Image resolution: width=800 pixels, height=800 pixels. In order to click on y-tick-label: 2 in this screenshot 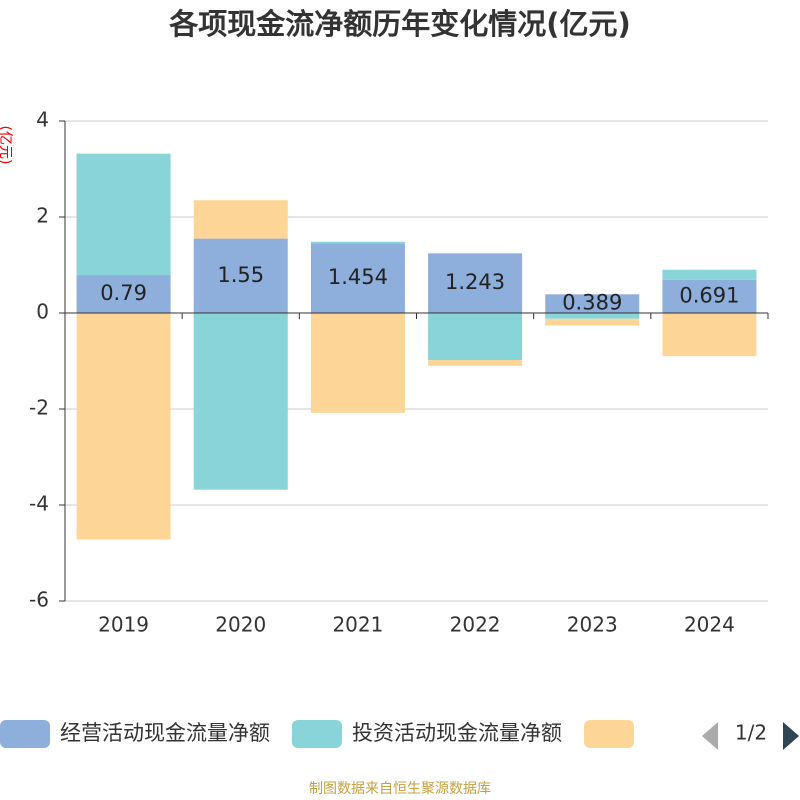, I will do `click(42, 216)`.